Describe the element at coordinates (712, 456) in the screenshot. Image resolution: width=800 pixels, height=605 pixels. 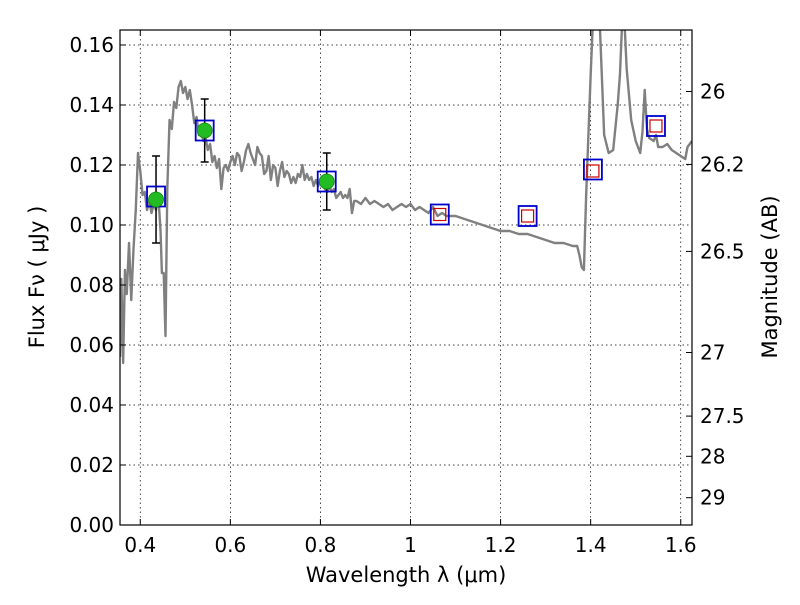
I see `right-tick-label: 28` at that location.